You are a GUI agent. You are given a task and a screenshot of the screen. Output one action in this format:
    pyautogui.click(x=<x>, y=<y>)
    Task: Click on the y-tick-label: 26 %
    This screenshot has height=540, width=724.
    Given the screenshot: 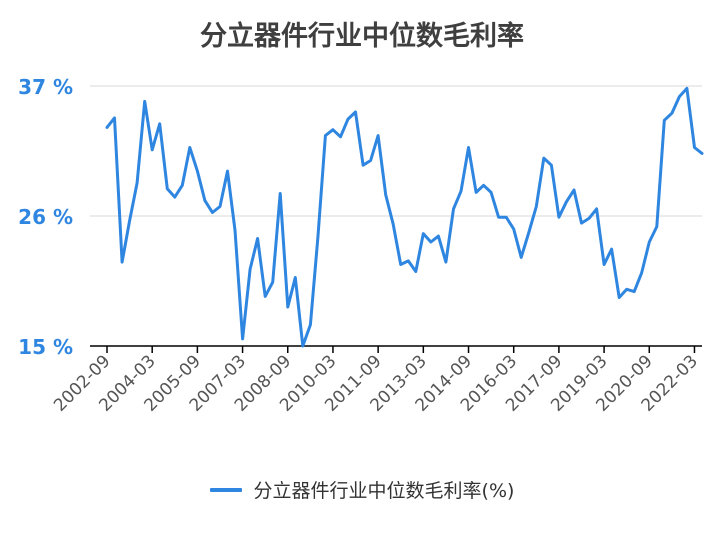 What is the action you would take?
    pyautogui.click(x=45, y=217)
    